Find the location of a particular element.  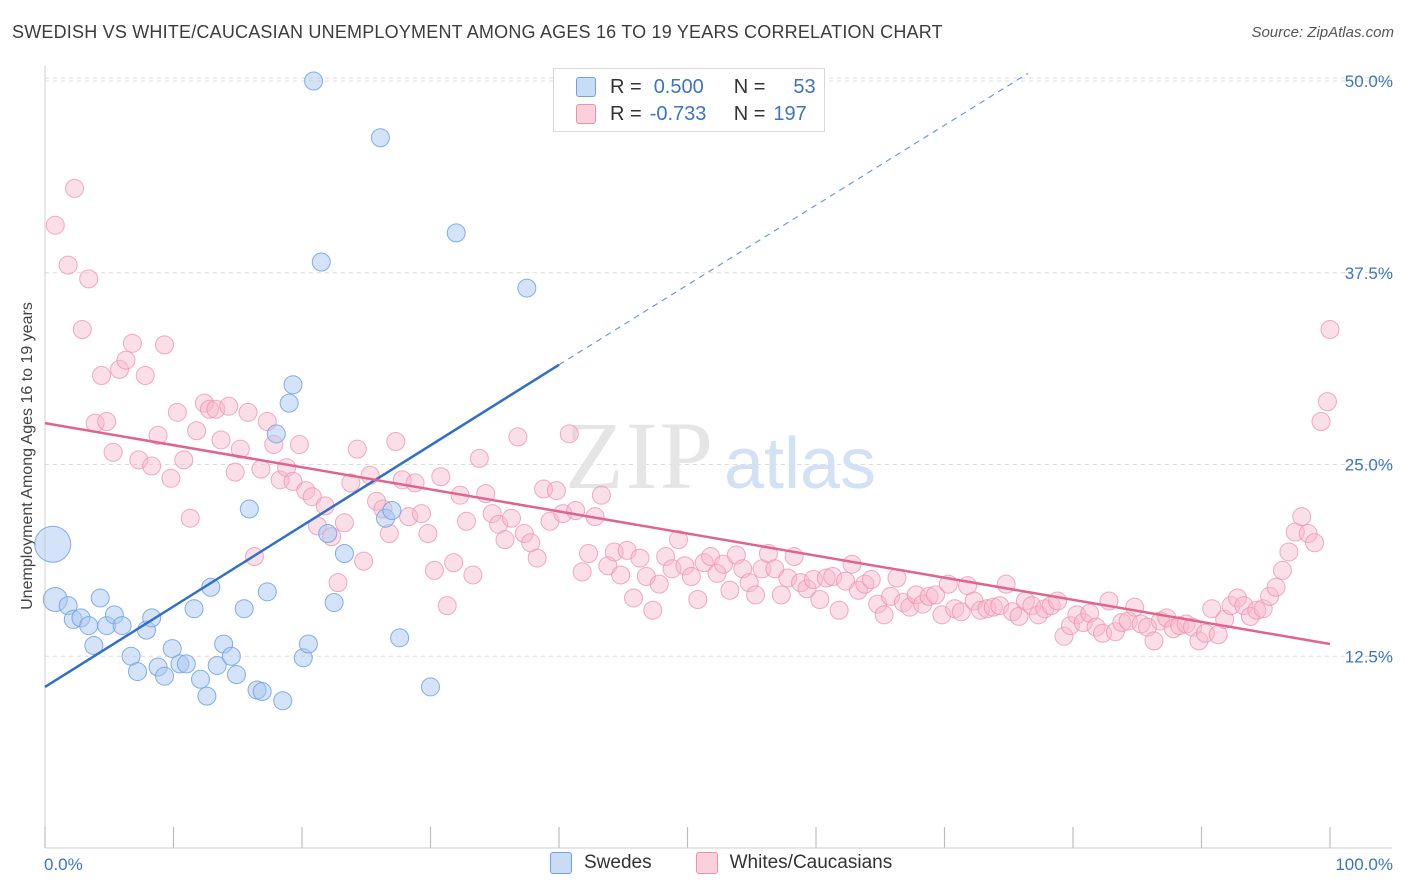

watermark-atlas: atlas is located at coordinates (800, 464).